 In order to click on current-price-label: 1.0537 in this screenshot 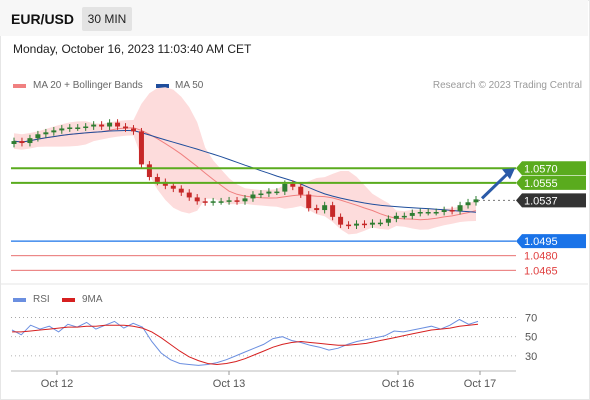, I will do `click(541, 201)`.